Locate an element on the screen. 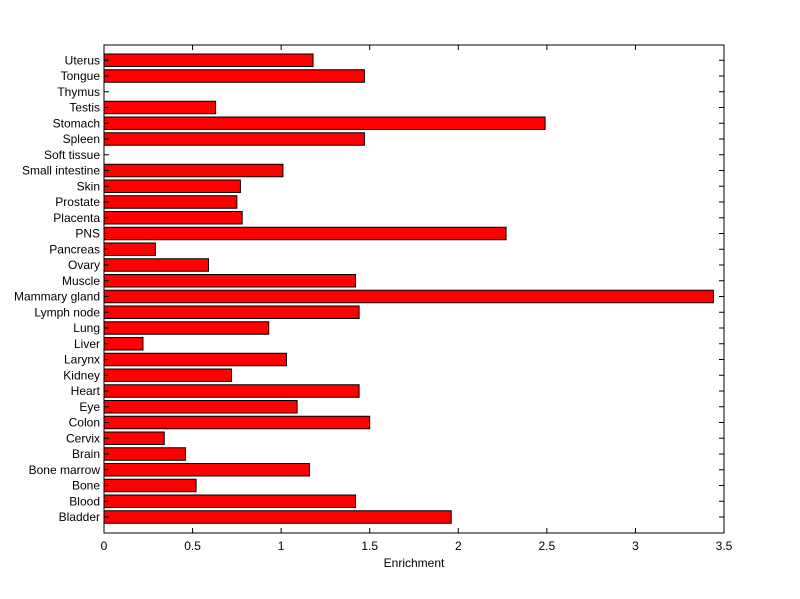  bar-pns is located at coordinates (305, 233).